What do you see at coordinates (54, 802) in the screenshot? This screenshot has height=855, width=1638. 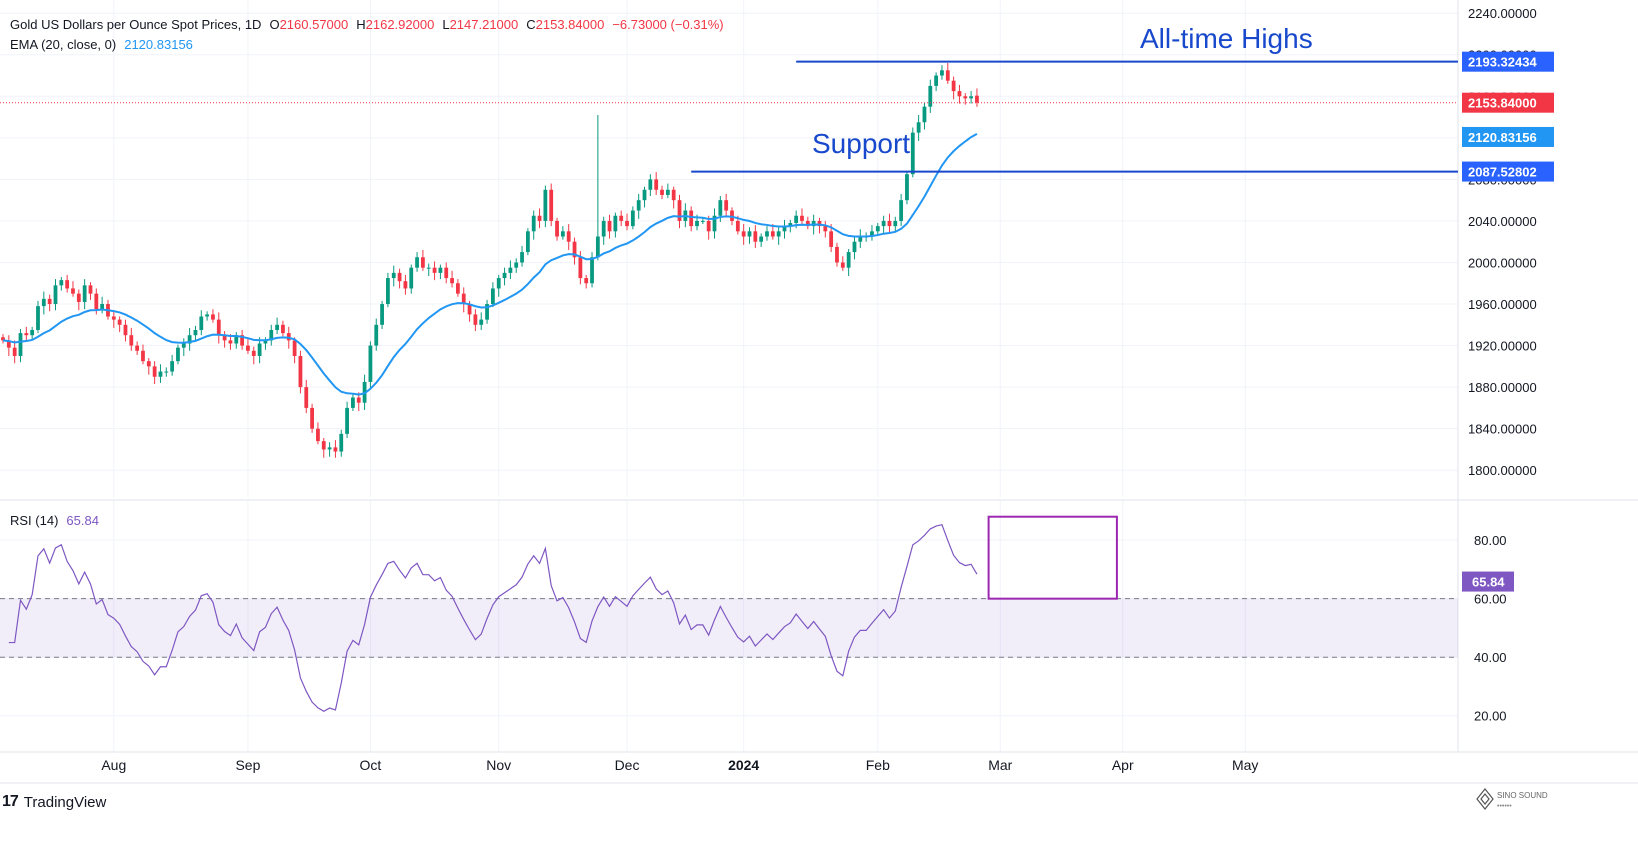 I see `tradingview-logo: 17 TradingView` at bounding box center [54, 802].